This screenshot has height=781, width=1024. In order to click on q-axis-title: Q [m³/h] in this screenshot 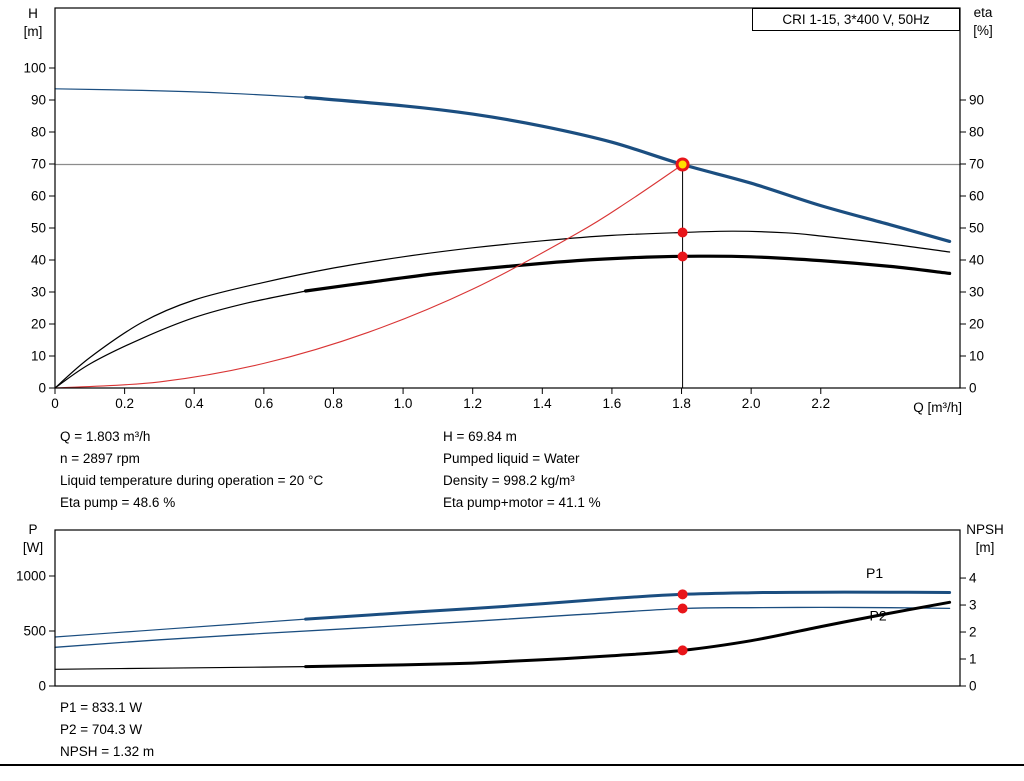, I will do `click(937, 407)`.